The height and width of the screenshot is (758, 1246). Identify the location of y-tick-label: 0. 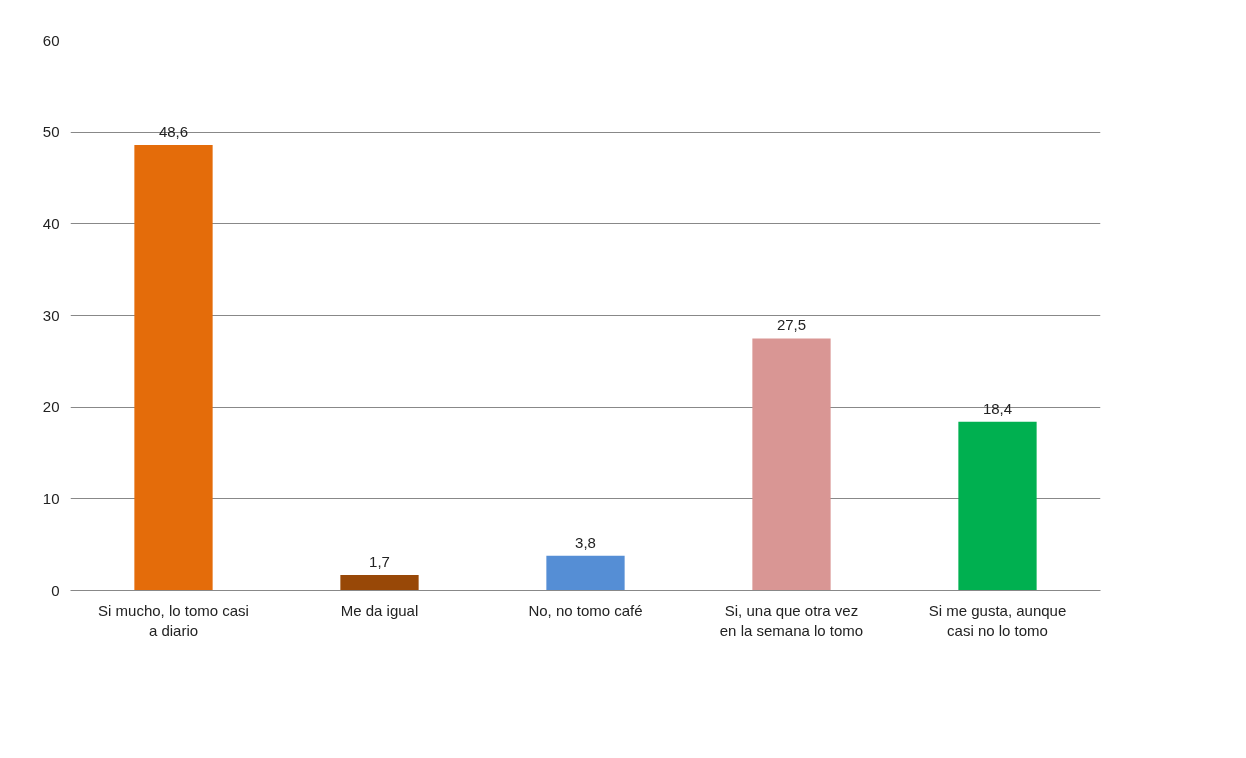
(55, 590).